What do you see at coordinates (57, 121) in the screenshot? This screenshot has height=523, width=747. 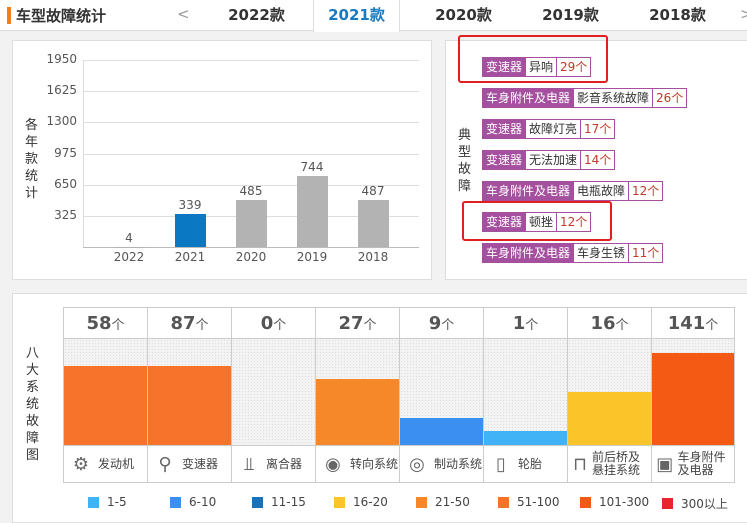 I see `y-tick-label: 1300` at bounding box center [57, 121].